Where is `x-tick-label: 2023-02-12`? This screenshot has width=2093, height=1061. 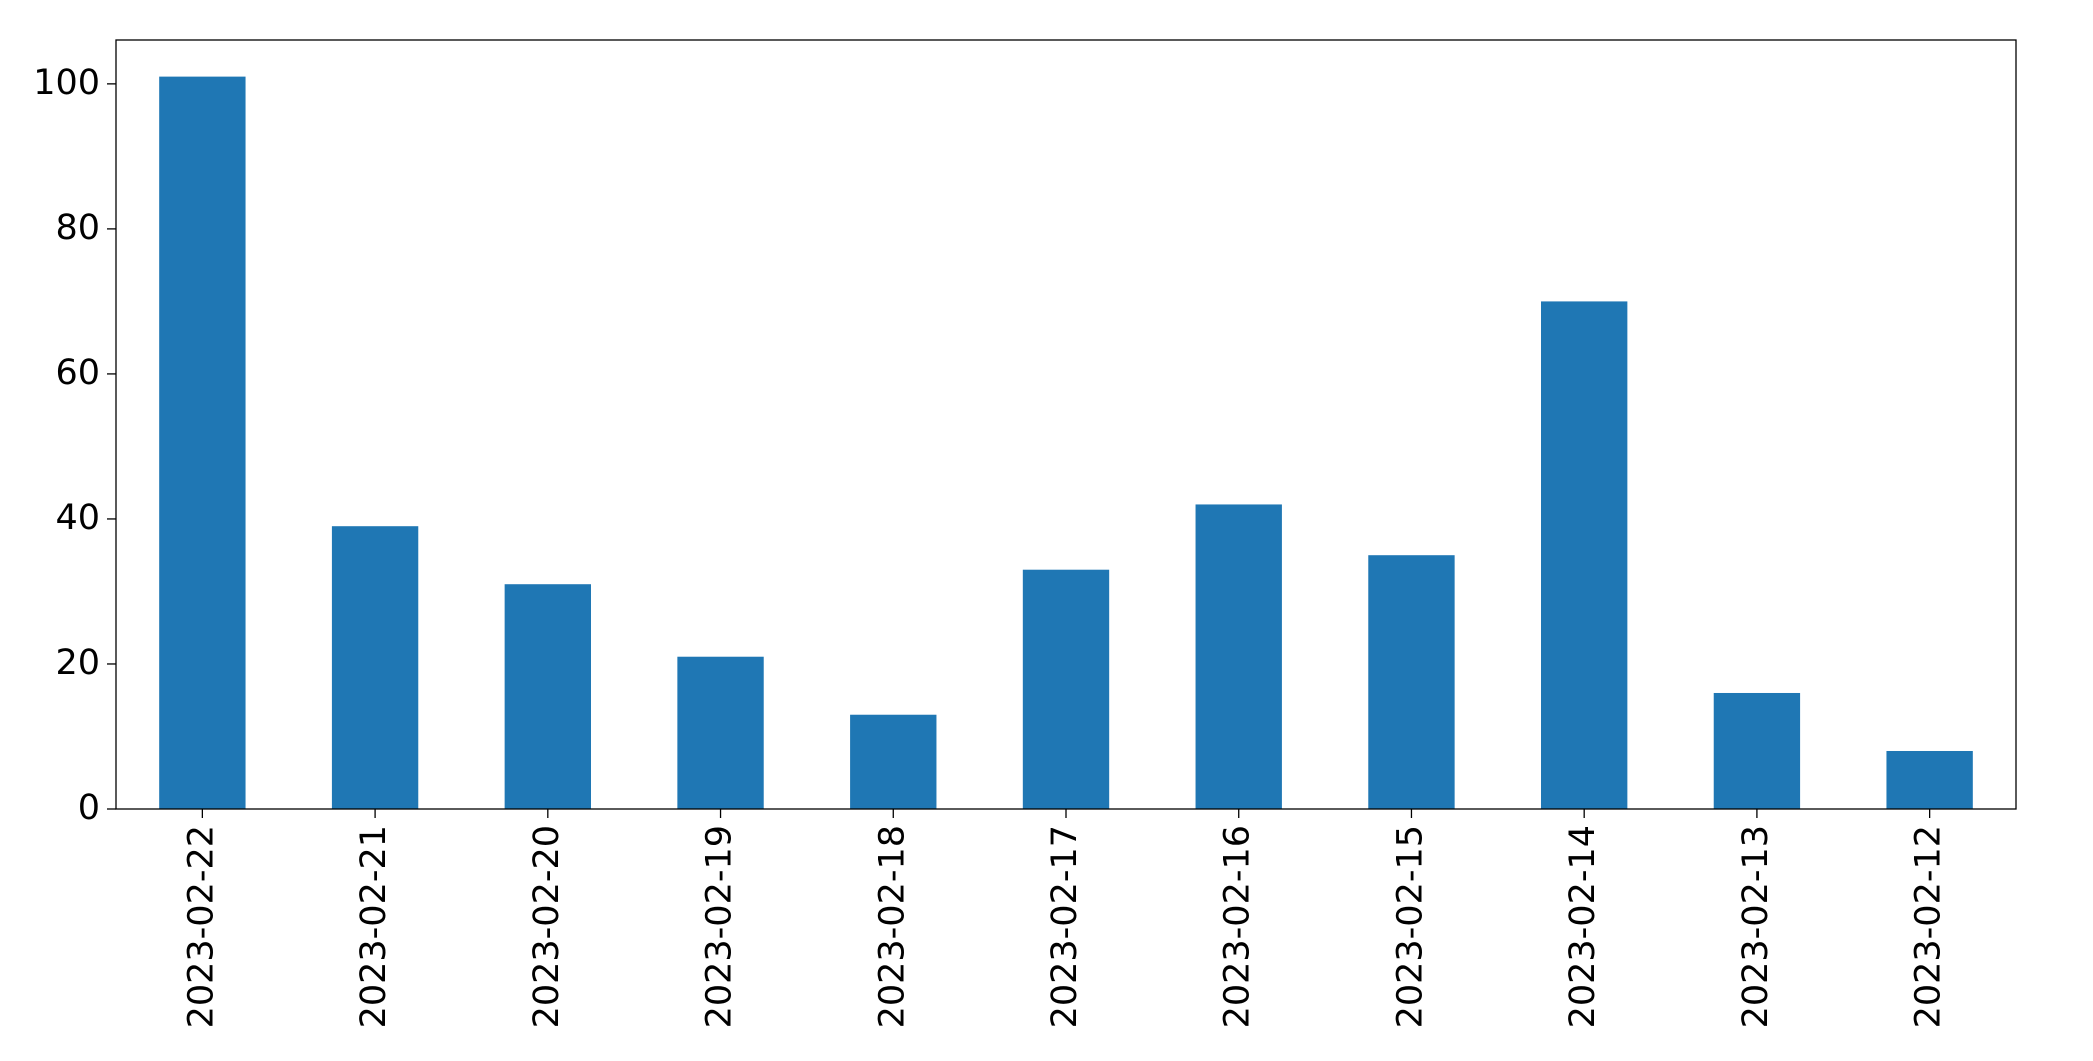 x-tick-label: 2023-02-12 is located at coordinates (1929, 926).